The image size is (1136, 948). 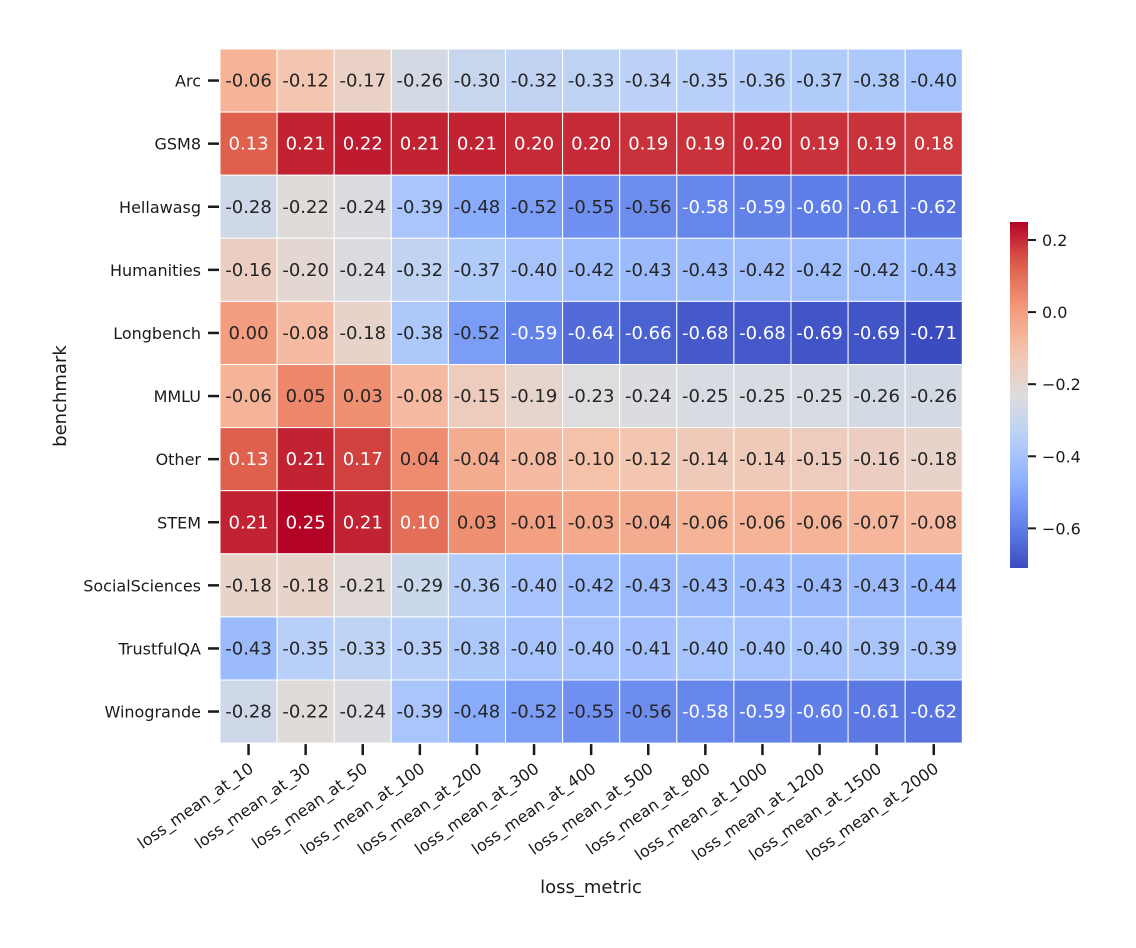 What do you see at coordinates (249, 333) in the screenshot?
I see `cell-value-label: 0.00` at bounding box center [249, 333].